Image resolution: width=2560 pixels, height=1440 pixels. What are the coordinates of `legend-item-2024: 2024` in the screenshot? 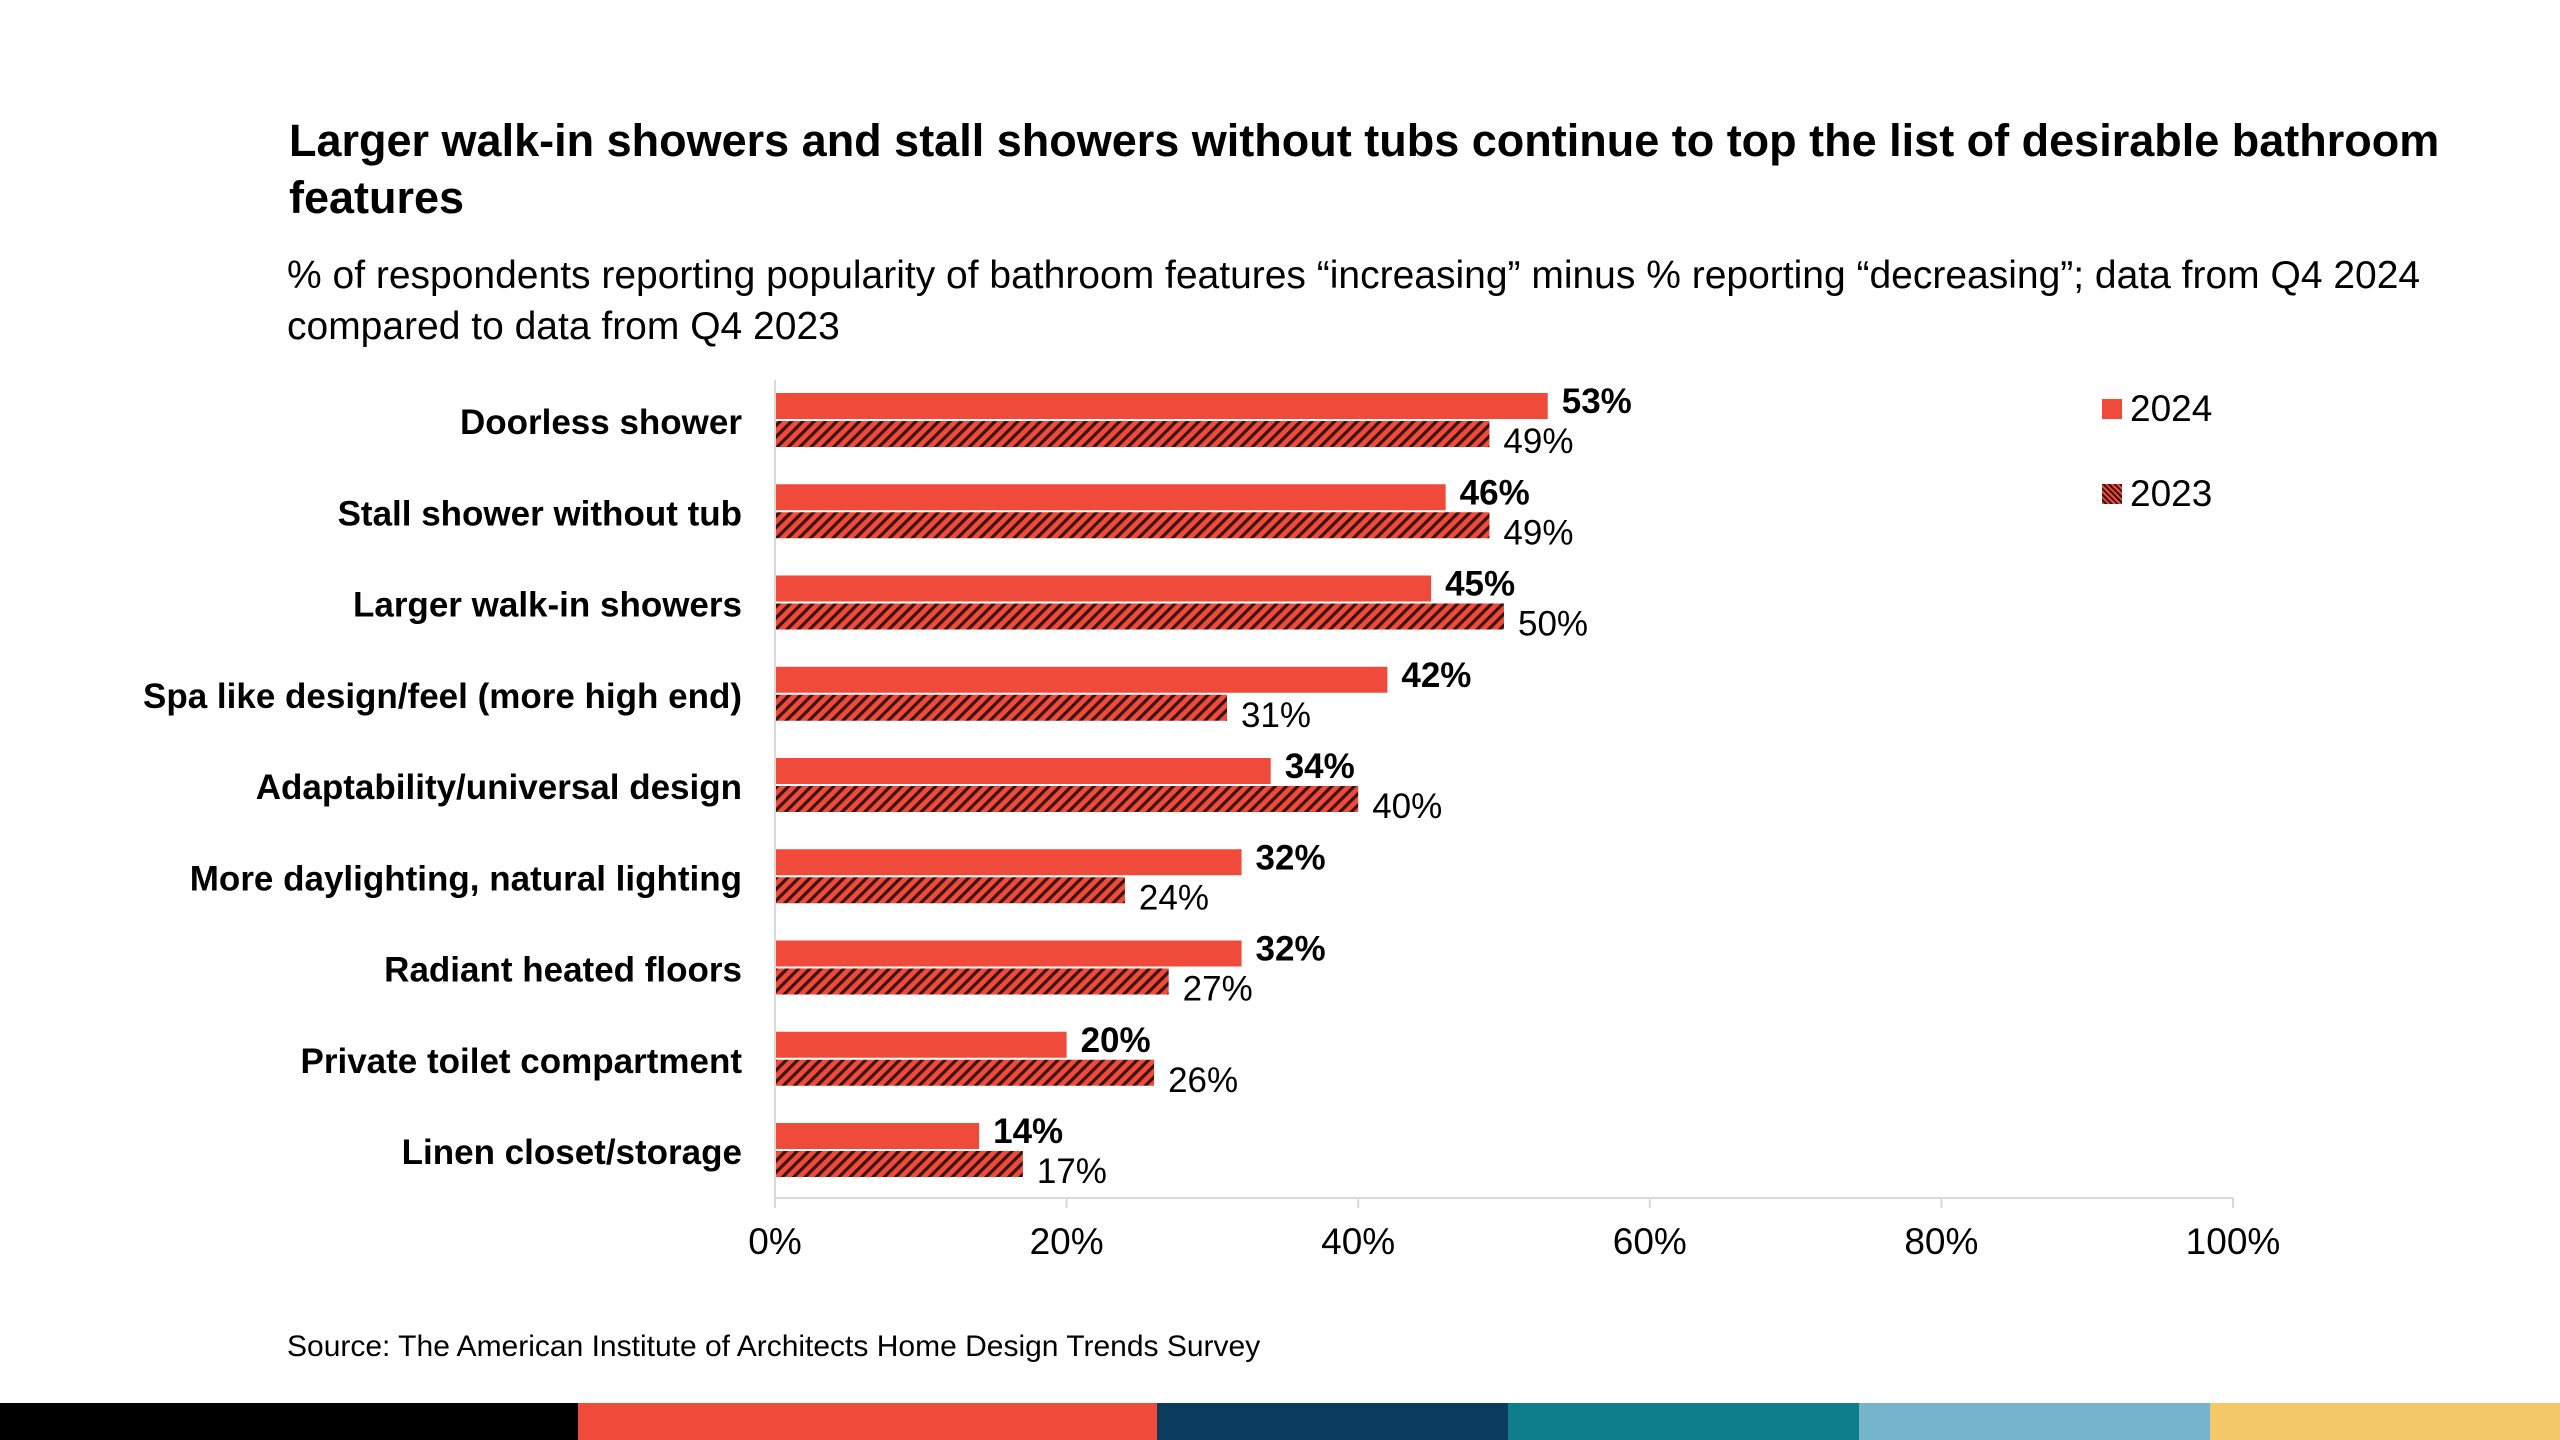 It's located at (2157, 409).